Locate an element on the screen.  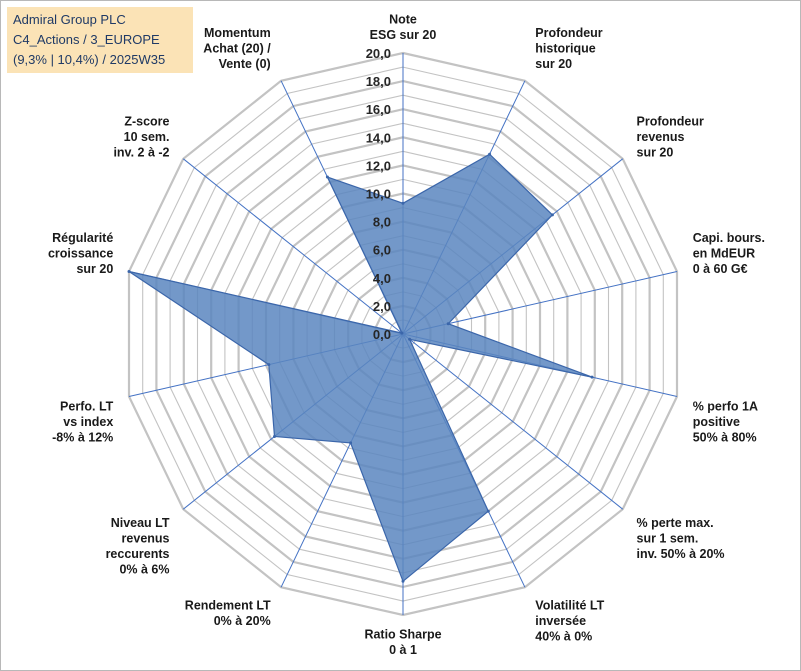
tick-label: 14,0 is located at coordinates (378, 137).